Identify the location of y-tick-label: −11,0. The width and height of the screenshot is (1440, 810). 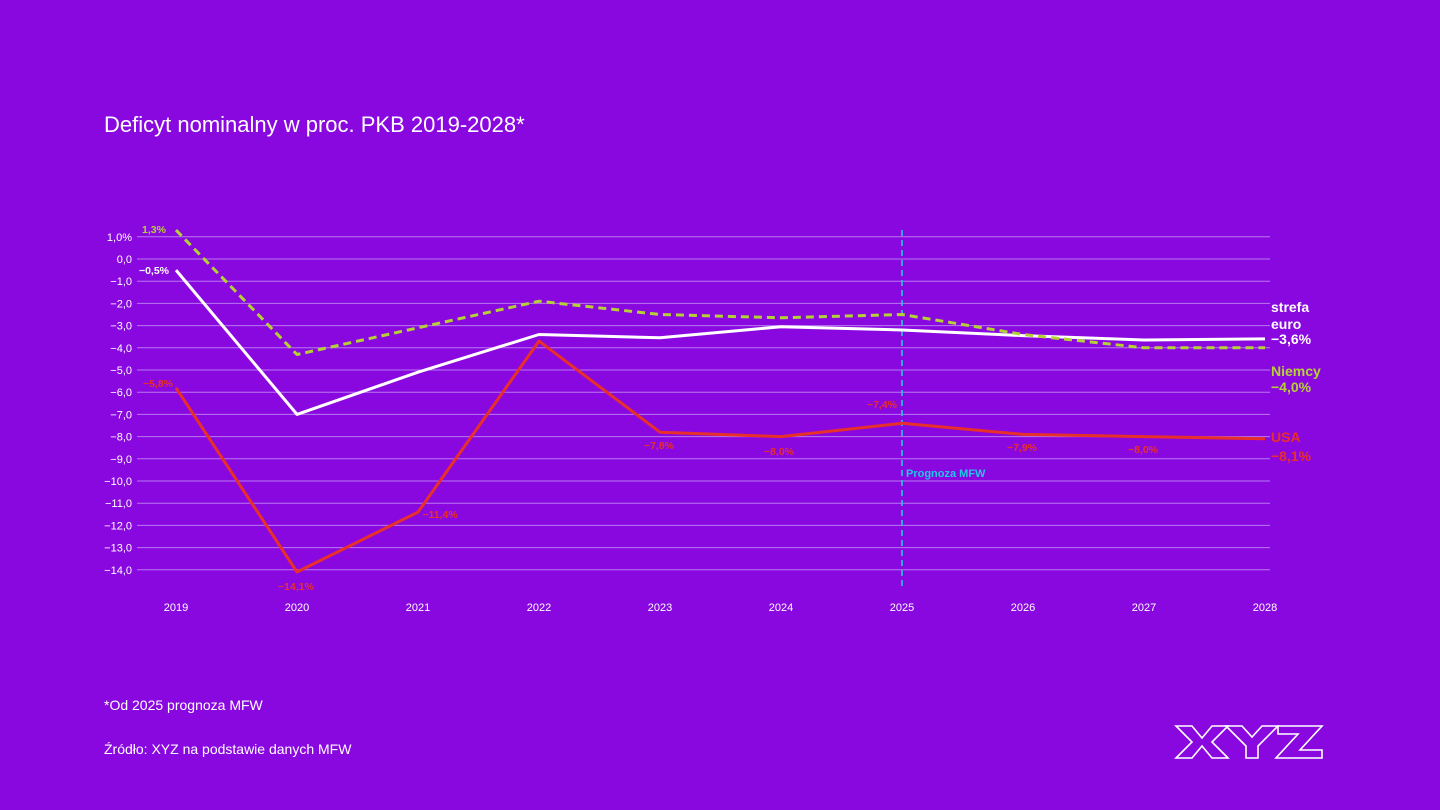
(118, 504).